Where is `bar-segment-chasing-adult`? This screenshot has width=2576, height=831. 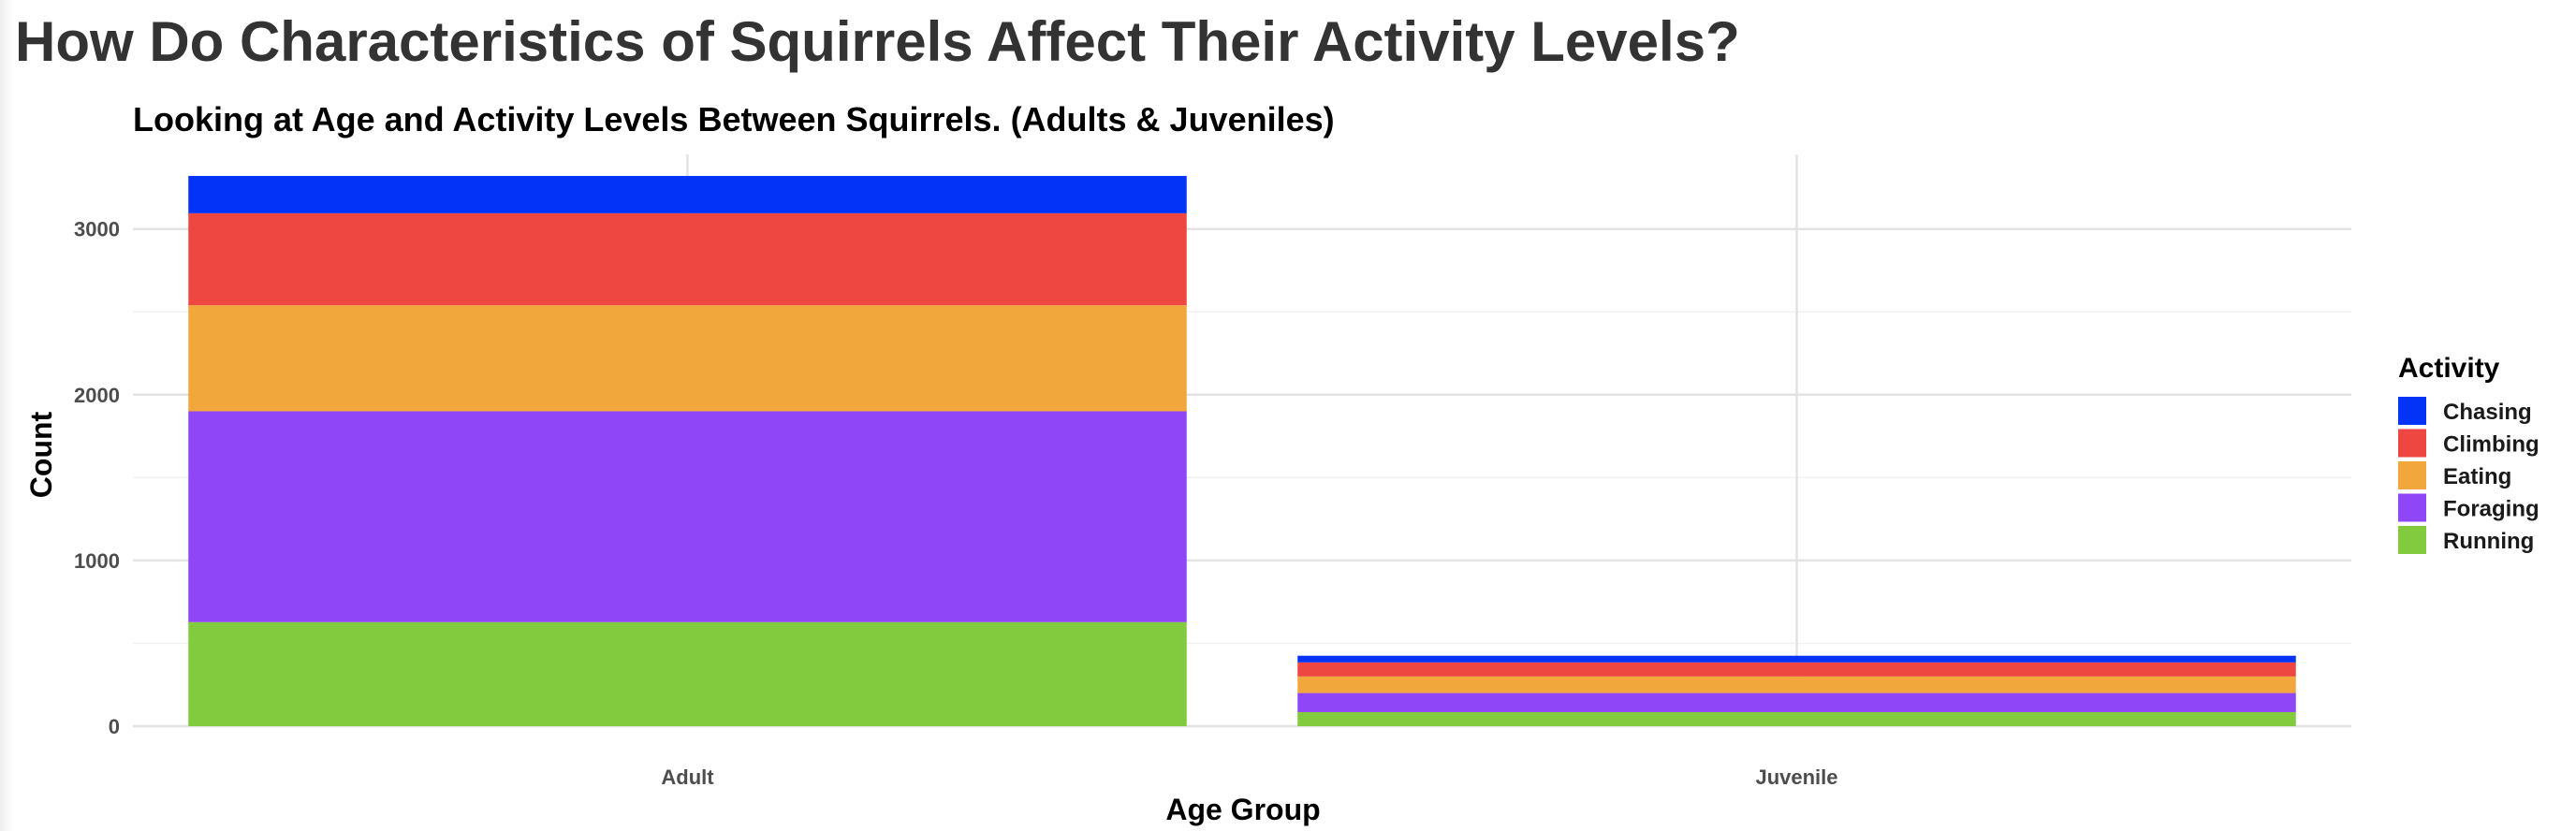
bar-segment-chasing-adult is located at coordinates (687, 195).